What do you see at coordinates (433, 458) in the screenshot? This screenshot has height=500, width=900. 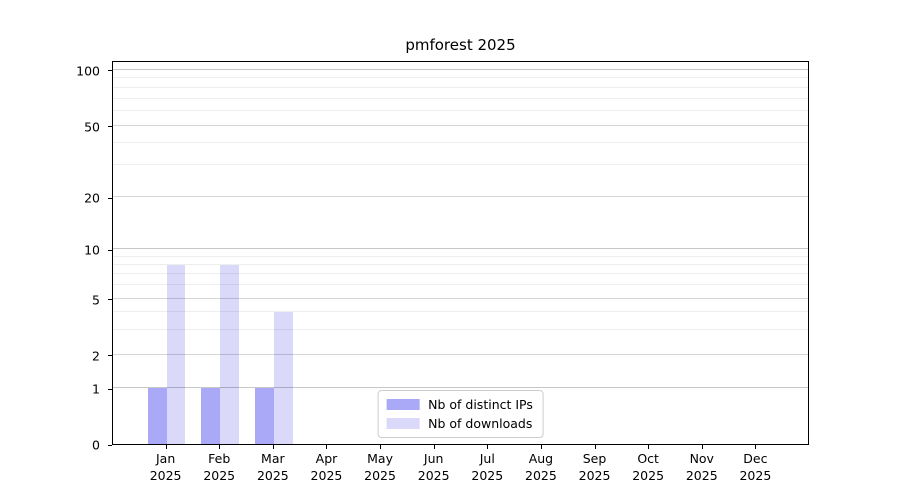 I see `x-tick-month: Jun` at bounding box center [433, 458].